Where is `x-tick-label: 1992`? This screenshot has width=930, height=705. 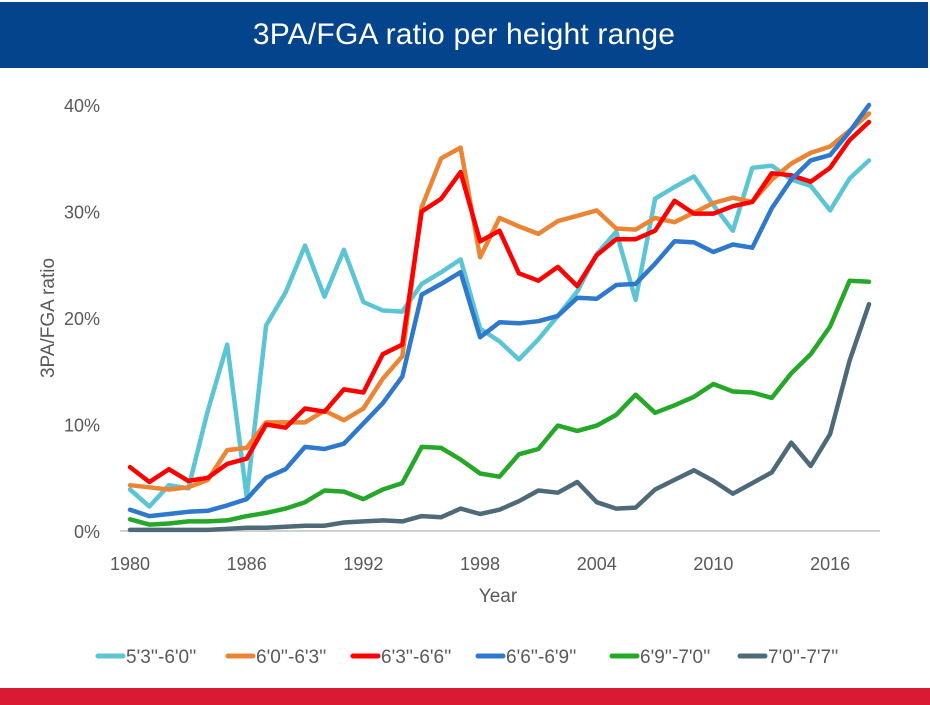
x-tick-label: 1992 is located at coordinates (363, 564).